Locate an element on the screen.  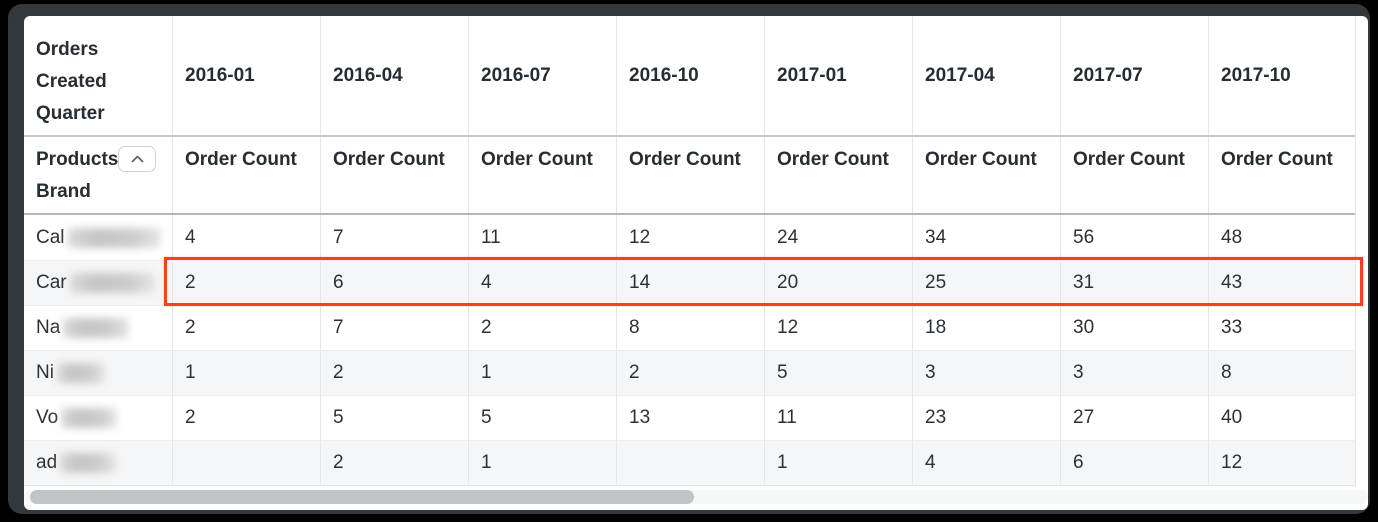
row-dimension-header: Products Brand is located at coordinates (98, 175).